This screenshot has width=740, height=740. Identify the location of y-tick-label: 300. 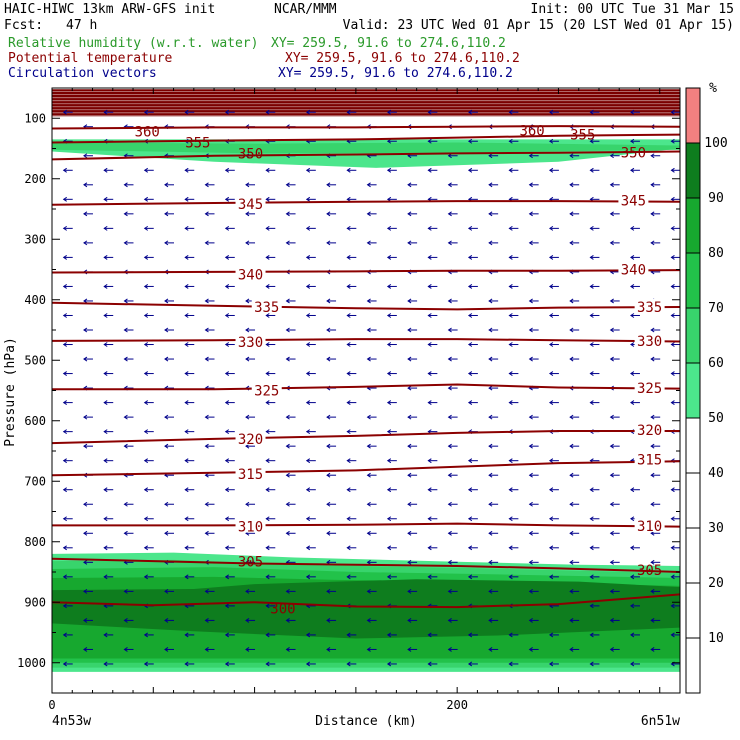
(35, 239).